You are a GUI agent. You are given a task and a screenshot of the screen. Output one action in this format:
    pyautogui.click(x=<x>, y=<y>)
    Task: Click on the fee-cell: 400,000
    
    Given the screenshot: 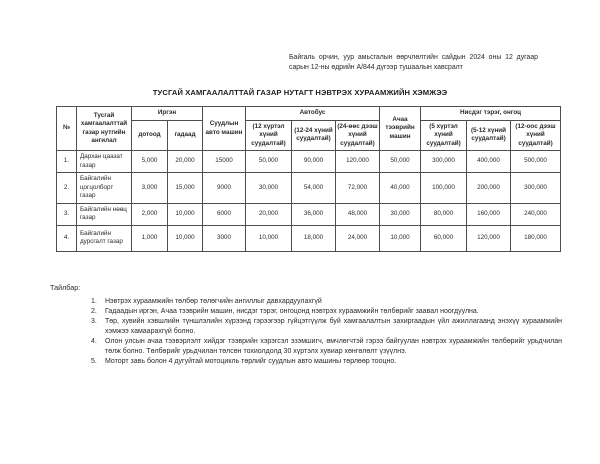 What is the action you would take?
    pyautogui.click(x=489, y=161)
    